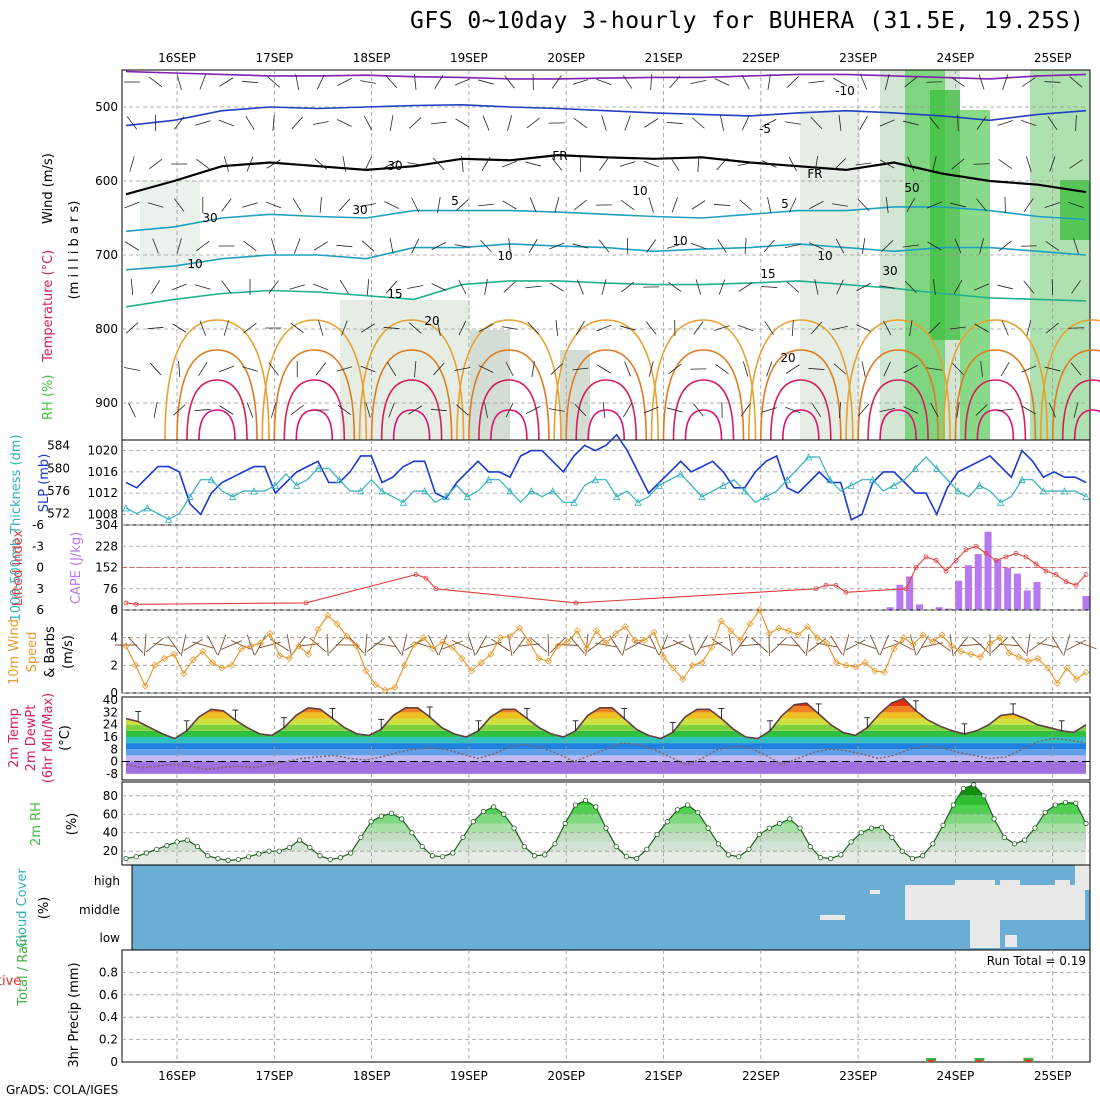 This screenshot has height=1100, width=1100. Describe the element at coordinates (767, 274) in the screenshot. I see `contour-label: 15` at that location.